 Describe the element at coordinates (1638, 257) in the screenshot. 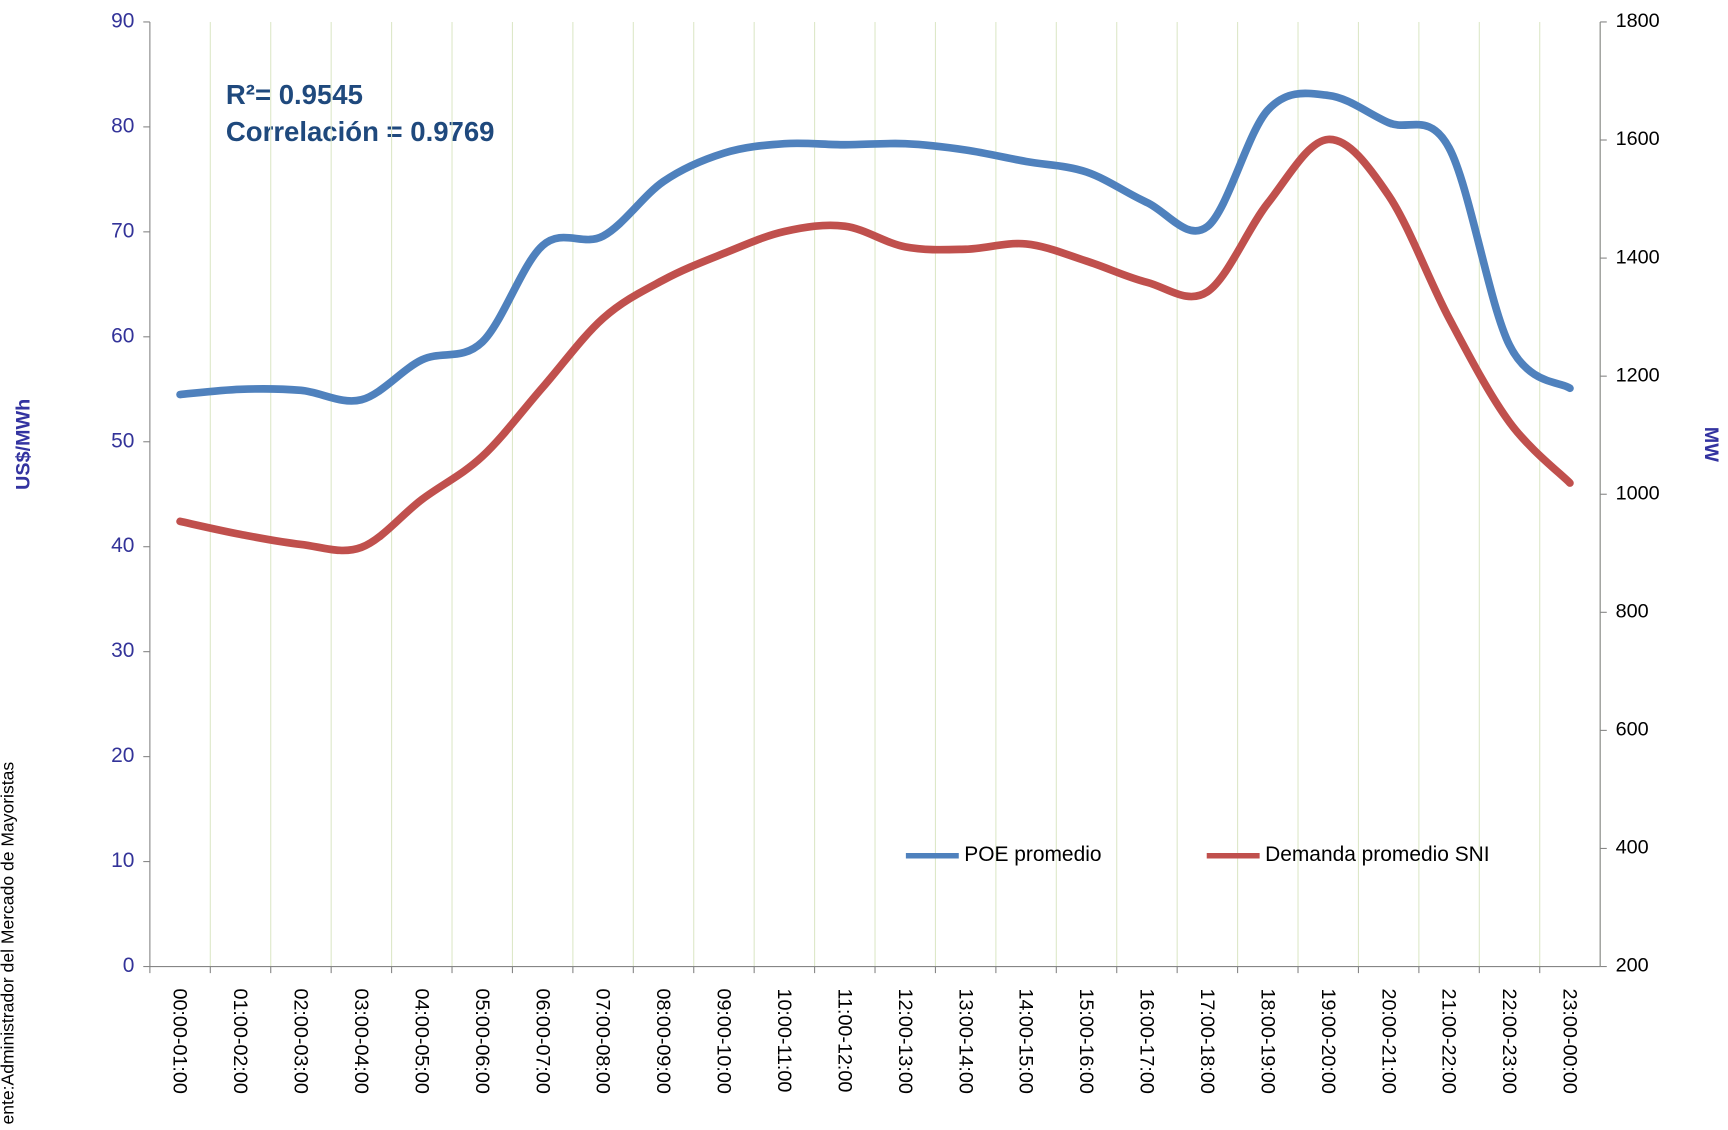

I see `y2-tick-label: 1400` at that location.